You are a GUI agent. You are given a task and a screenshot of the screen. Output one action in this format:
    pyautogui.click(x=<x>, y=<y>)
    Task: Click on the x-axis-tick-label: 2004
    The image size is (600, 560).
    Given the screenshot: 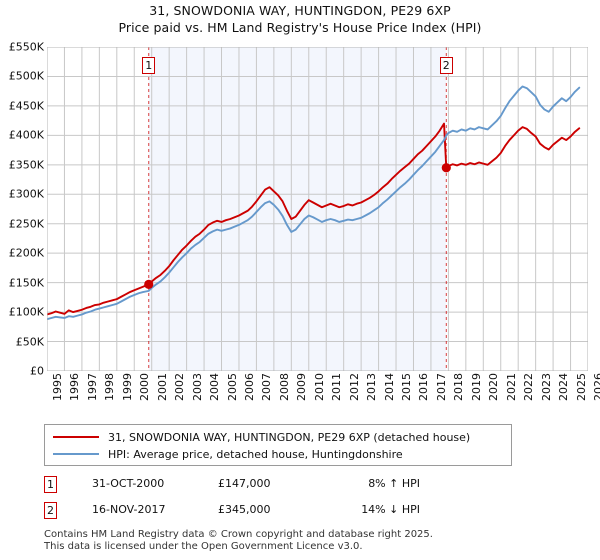 What is the action you would take?
    pyautogui.click(x=215, y=387)
    